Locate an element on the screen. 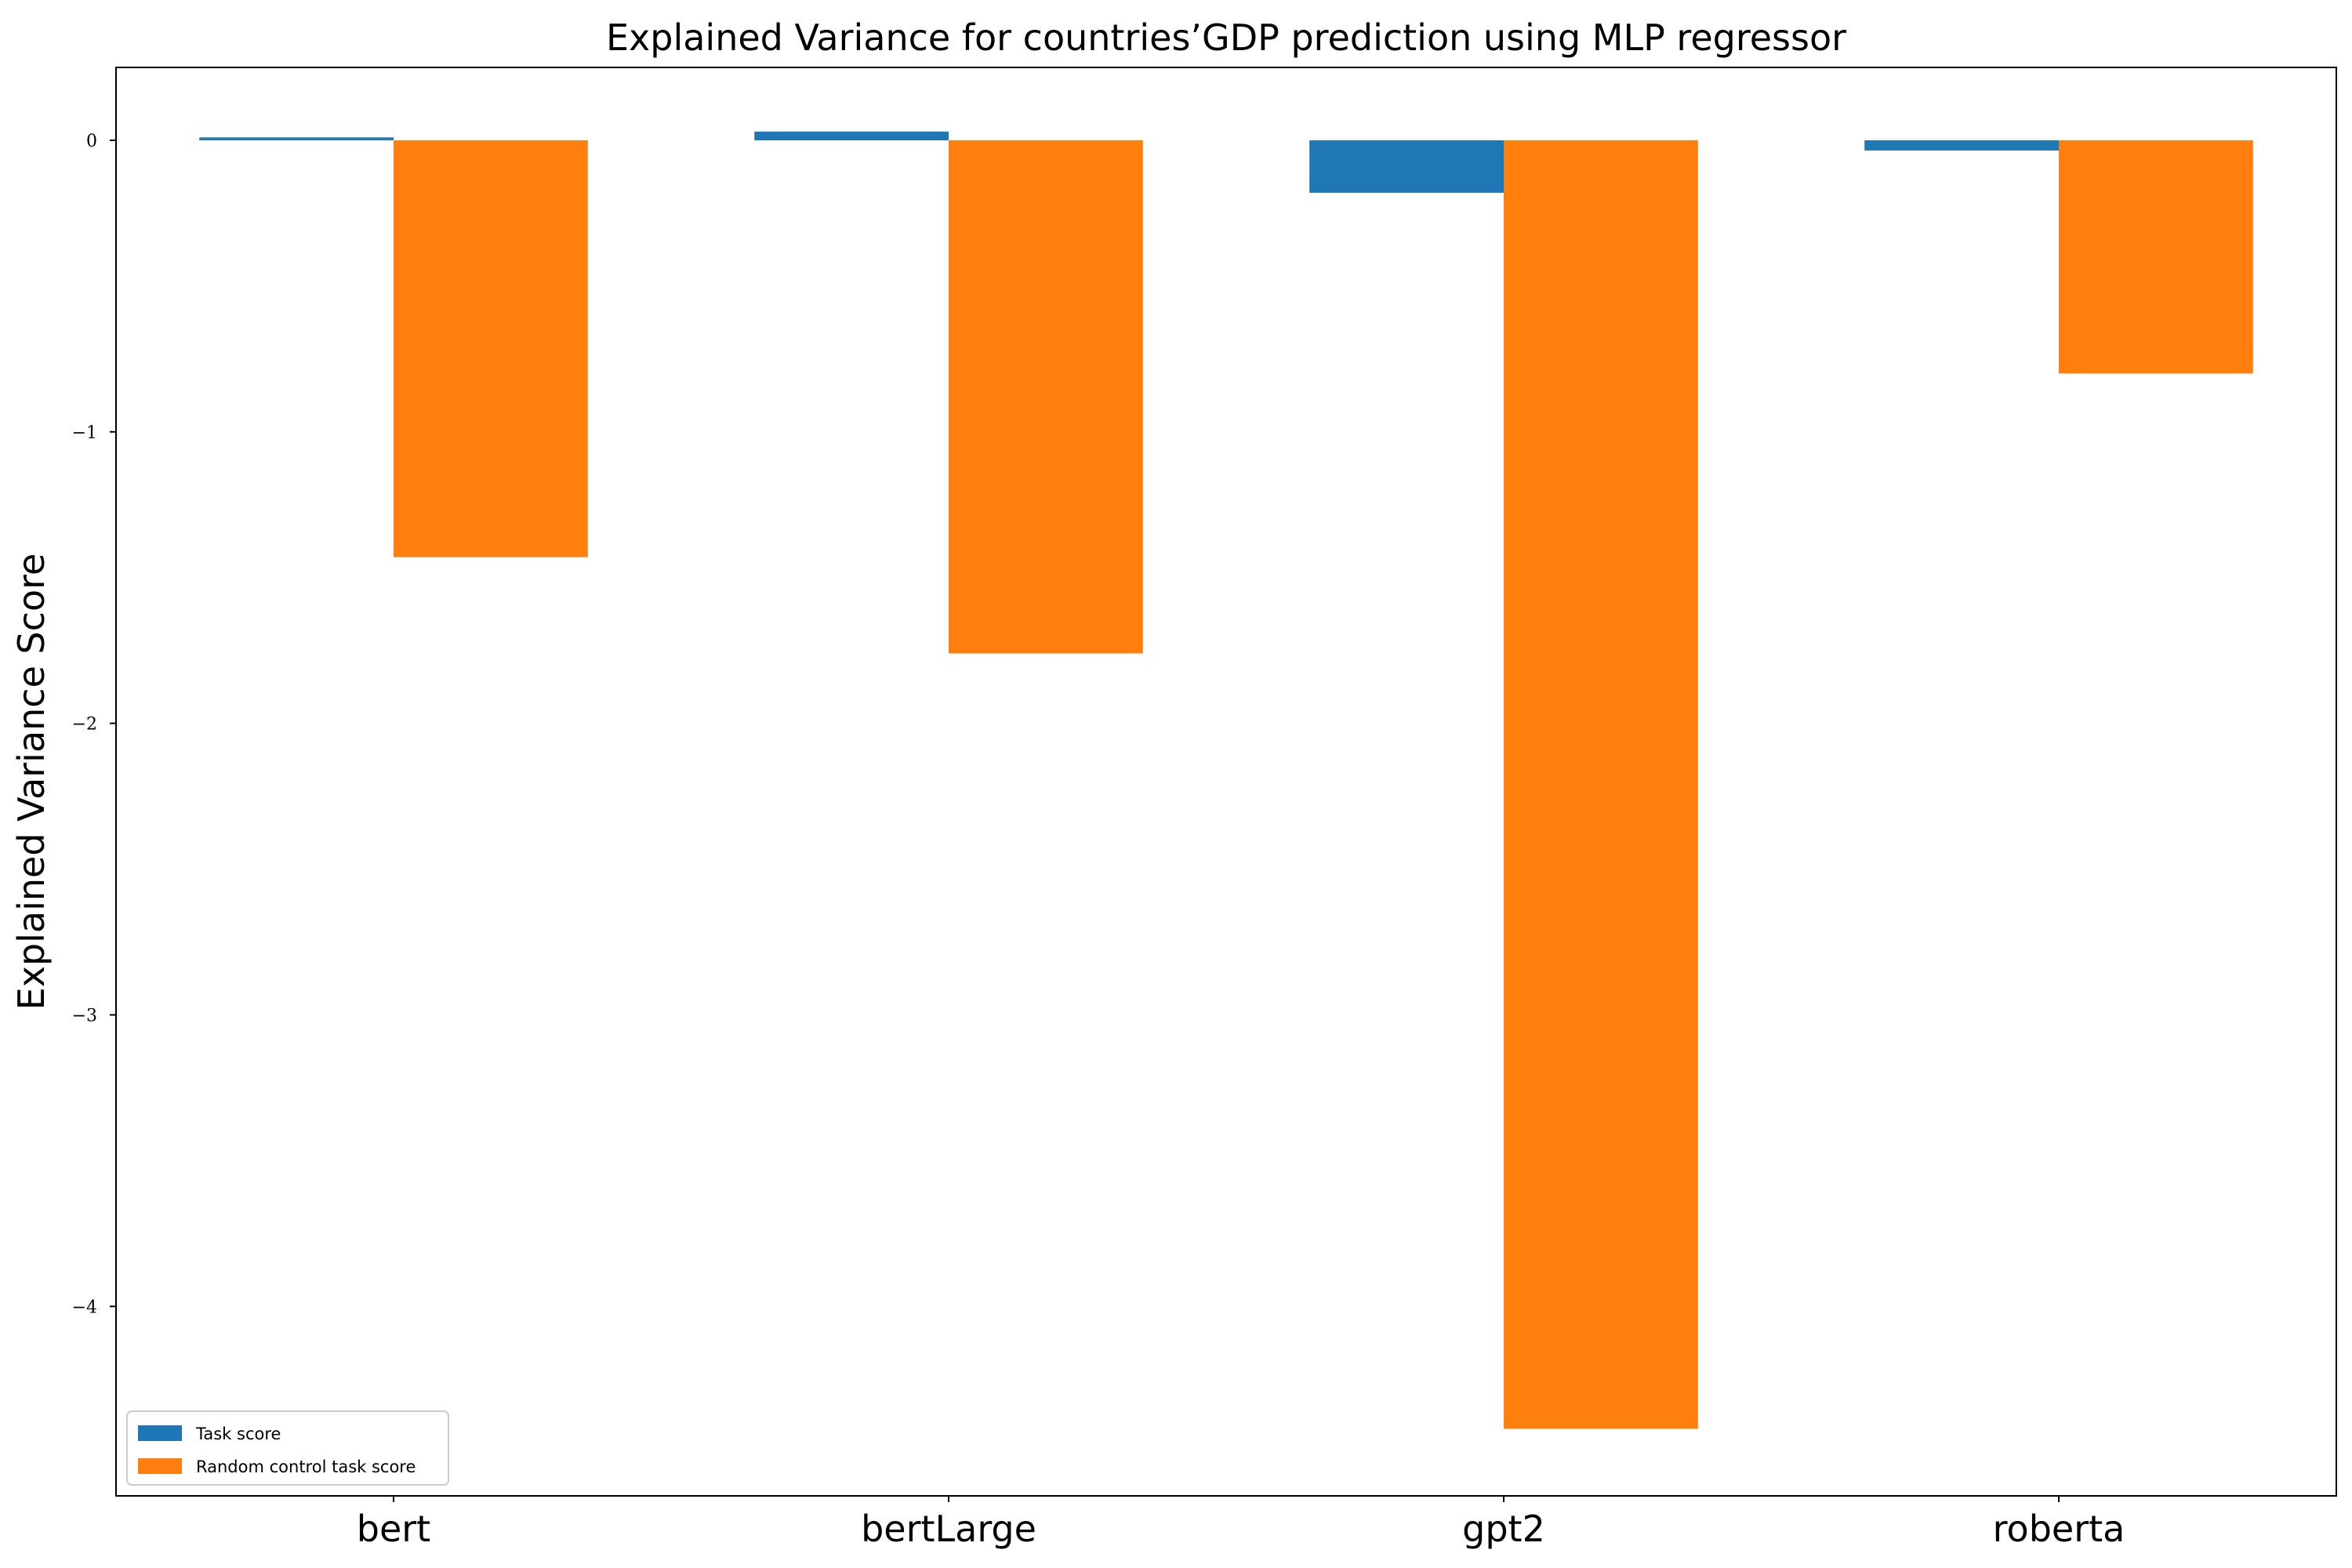 This screenshot has height=1568, width=2352. y-axis-label: Explained Variance Score is located at coordinates (32, 782).